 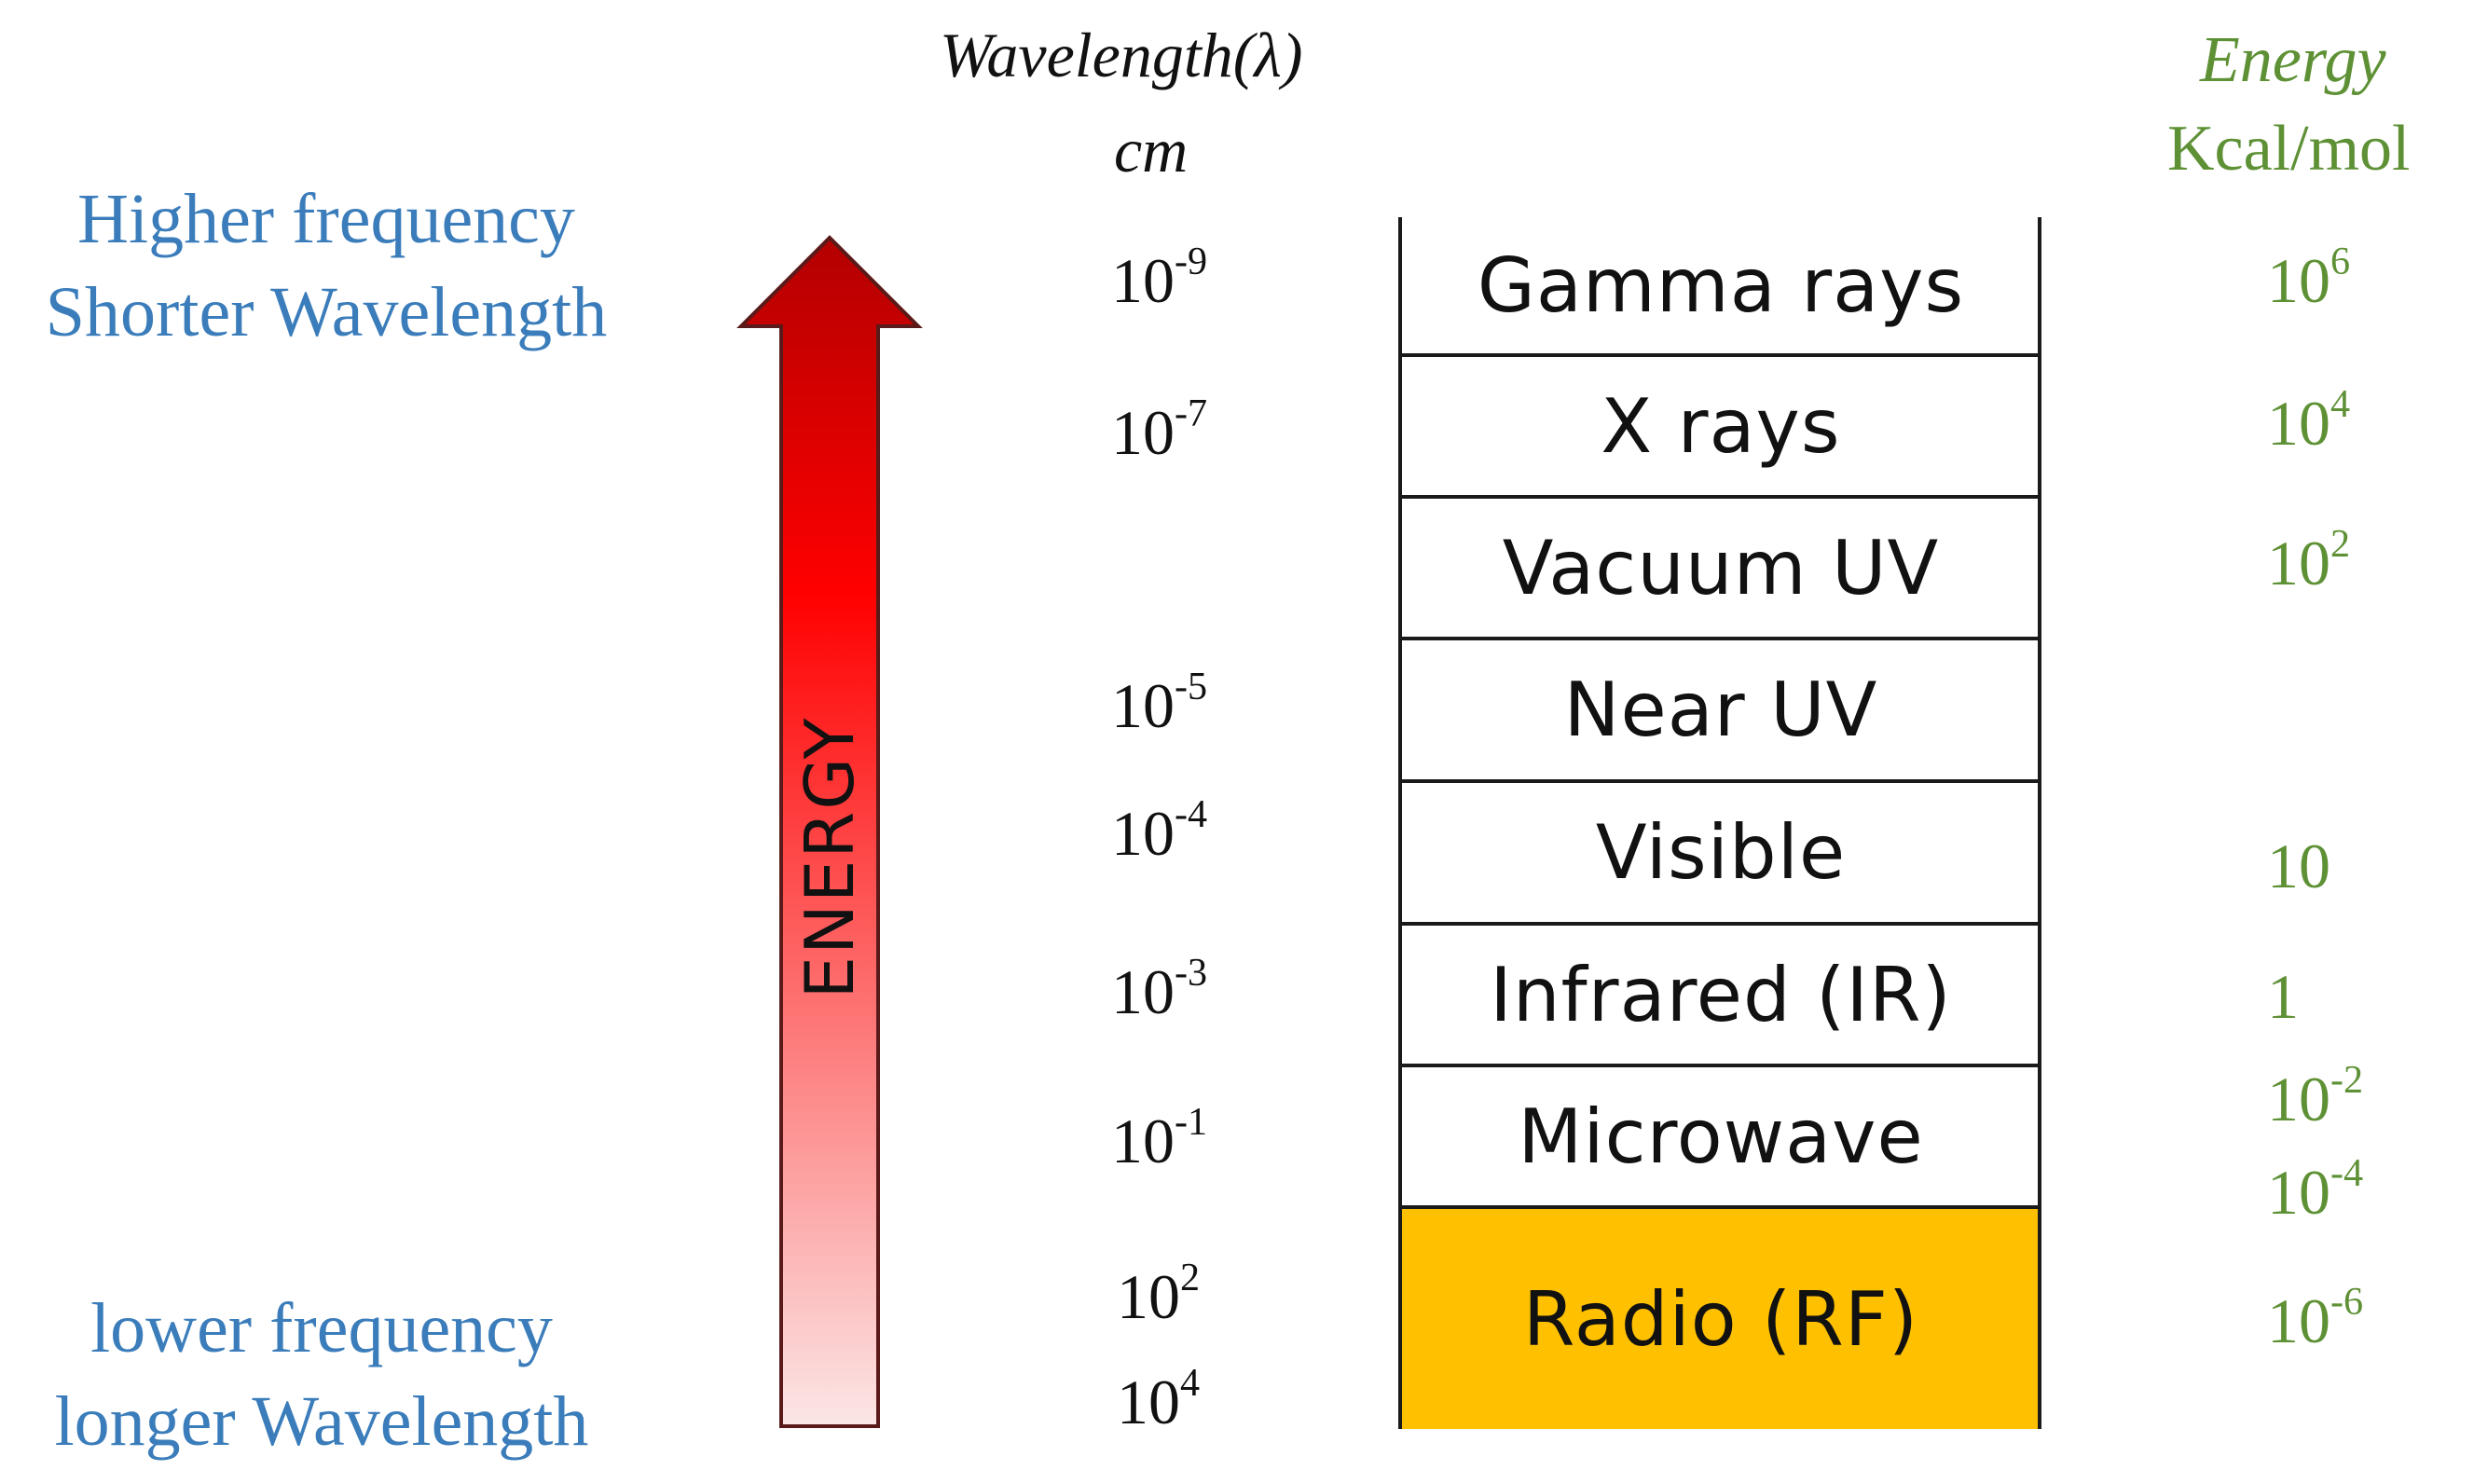 I want to click on energy-tick-exponent: -4, so click(x=2347, y=1172).